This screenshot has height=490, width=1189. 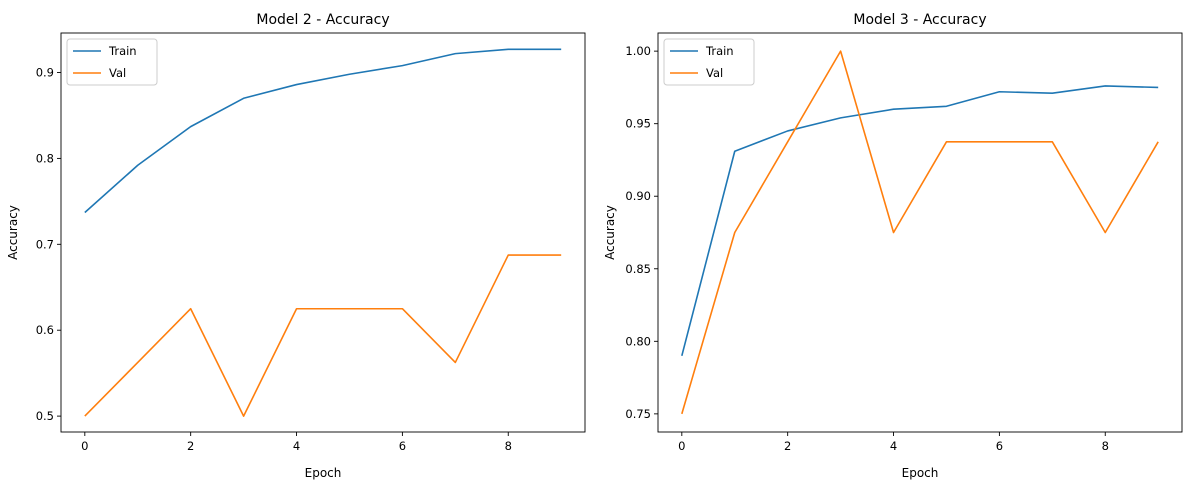 I want to click on y-tick-label: 0.7, so click(x=45, y=244).